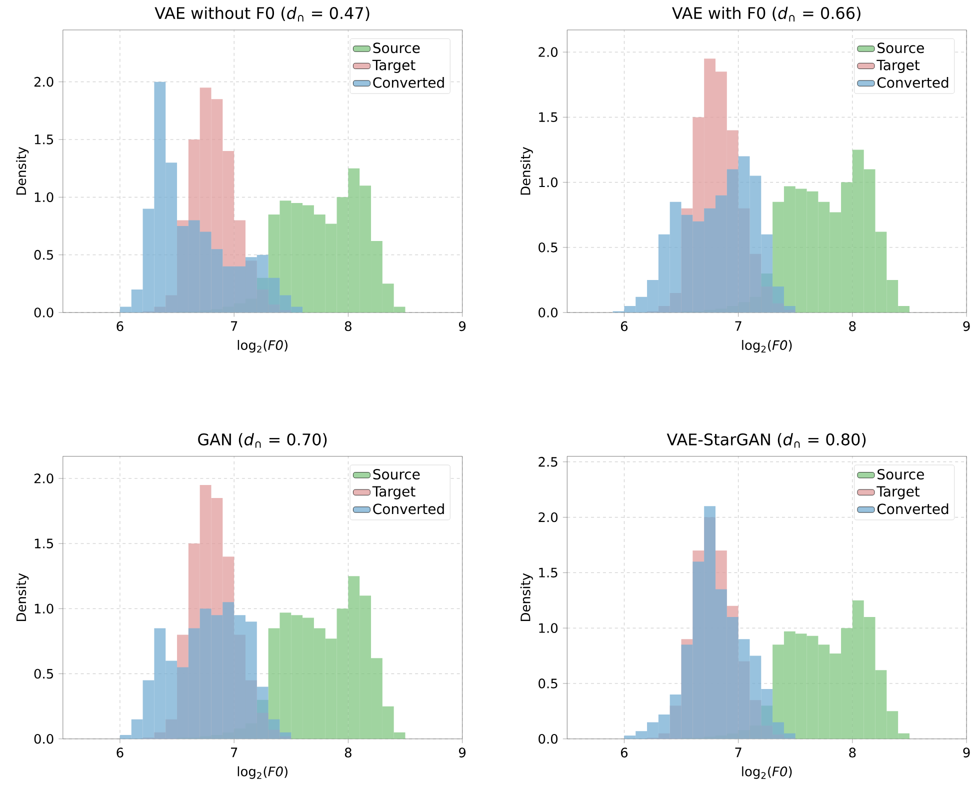 This screenshot has height=794, width=975. Describe the element at coordinates (766, 14) in the screenshot. I see `chart-title: VAE with F0 (d$_{∩}$ = 0.66)` at that location.